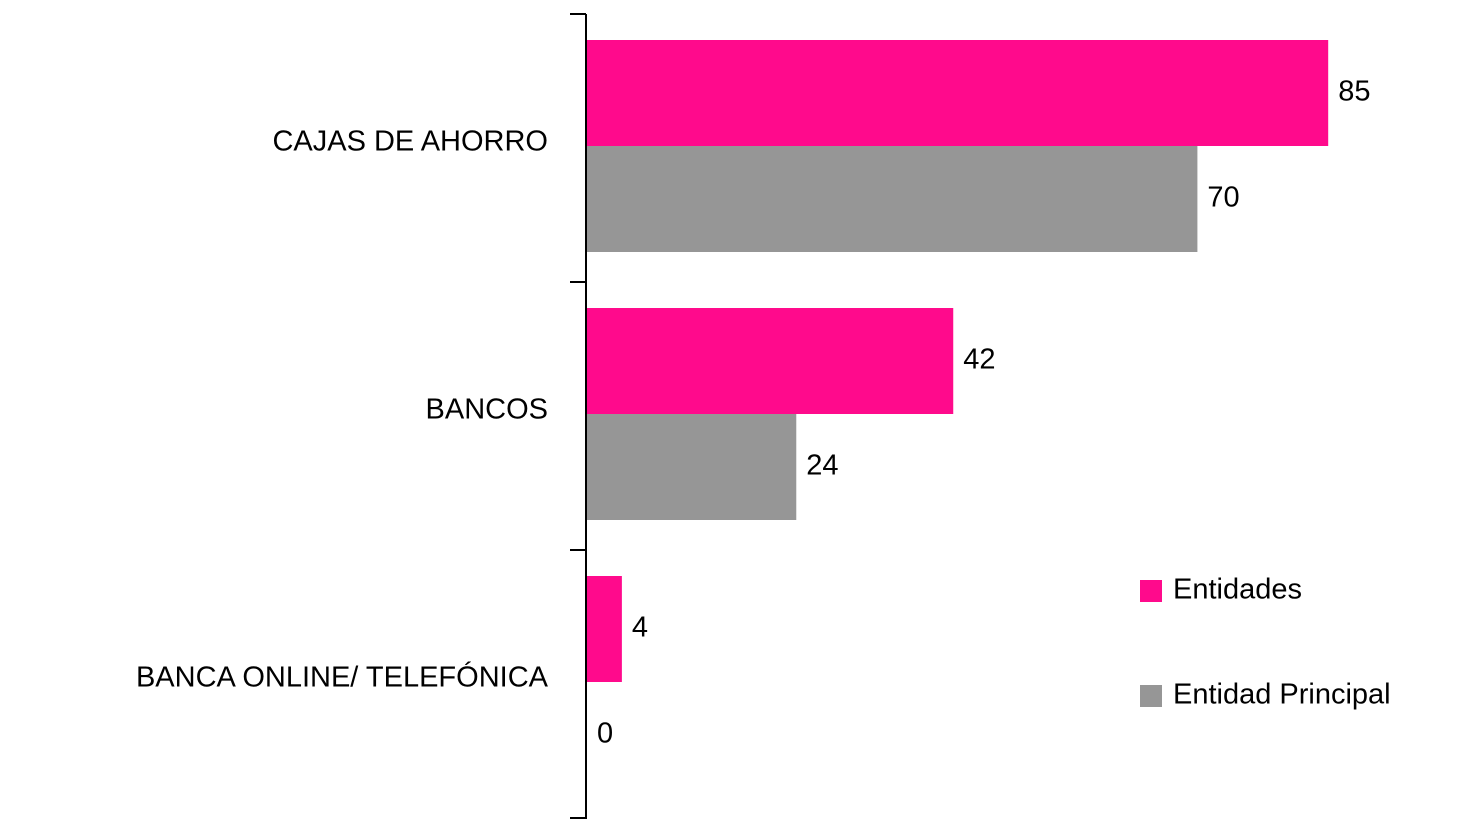 Image resolution: width=1459 pixels, height=819 pixels. What do you see at coordinates (640, 628) in the screenshot?
I see `value-label: 4` at bounding box center [640, 628].